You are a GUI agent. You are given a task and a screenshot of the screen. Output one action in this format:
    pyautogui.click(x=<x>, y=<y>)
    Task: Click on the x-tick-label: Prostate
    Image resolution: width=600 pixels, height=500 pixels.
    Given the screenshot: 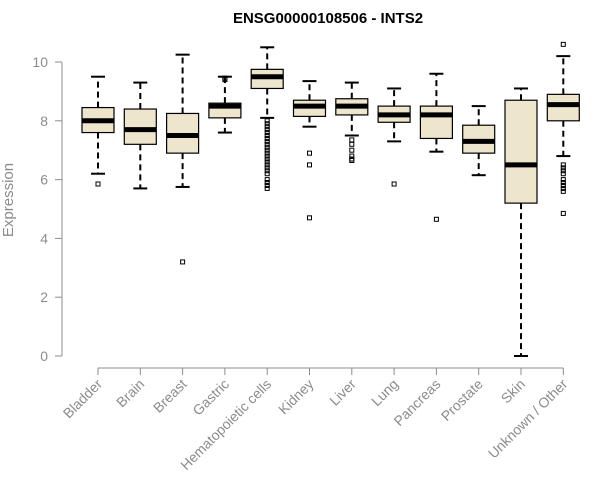 What is the action you would take?
    pyautogui.click(x=462, y=400)
    